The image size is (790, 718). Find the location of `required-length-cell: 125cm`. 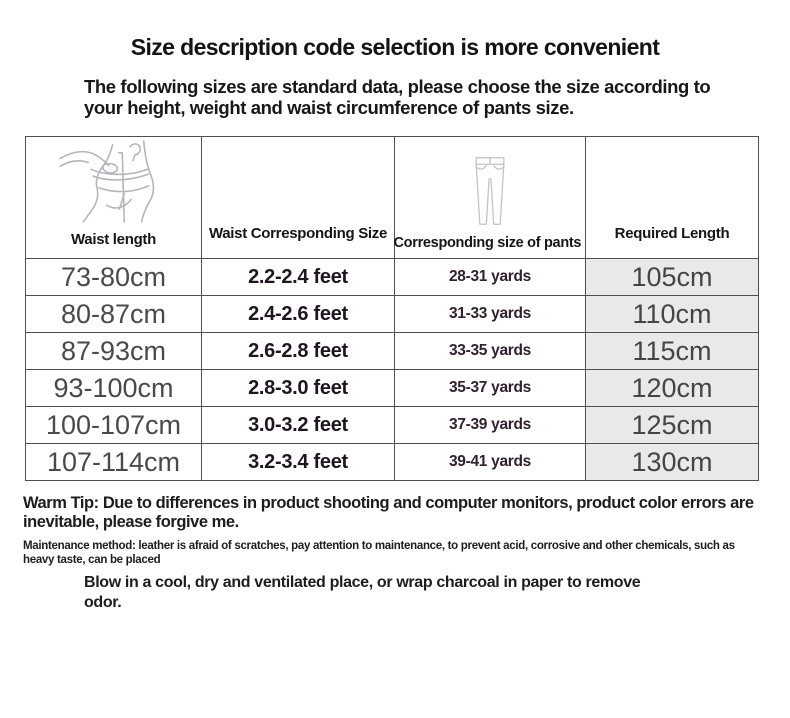

required-length-cell: 125cm is located at coordinates (672, 425).